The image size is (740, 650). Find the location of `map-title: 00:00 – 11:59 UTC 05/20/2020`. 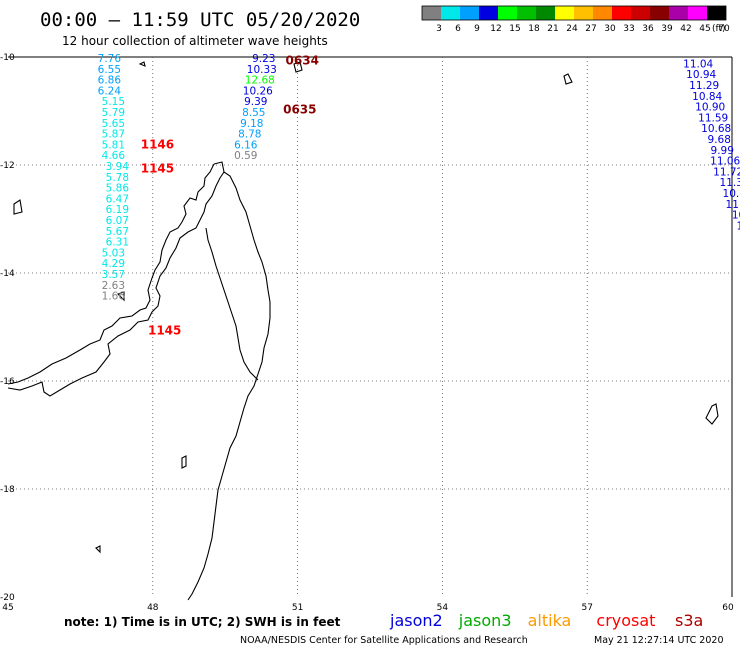

map-title: 00:00 – 11:59 UTC 05/20/2020 is located at coordinates (200, 20).